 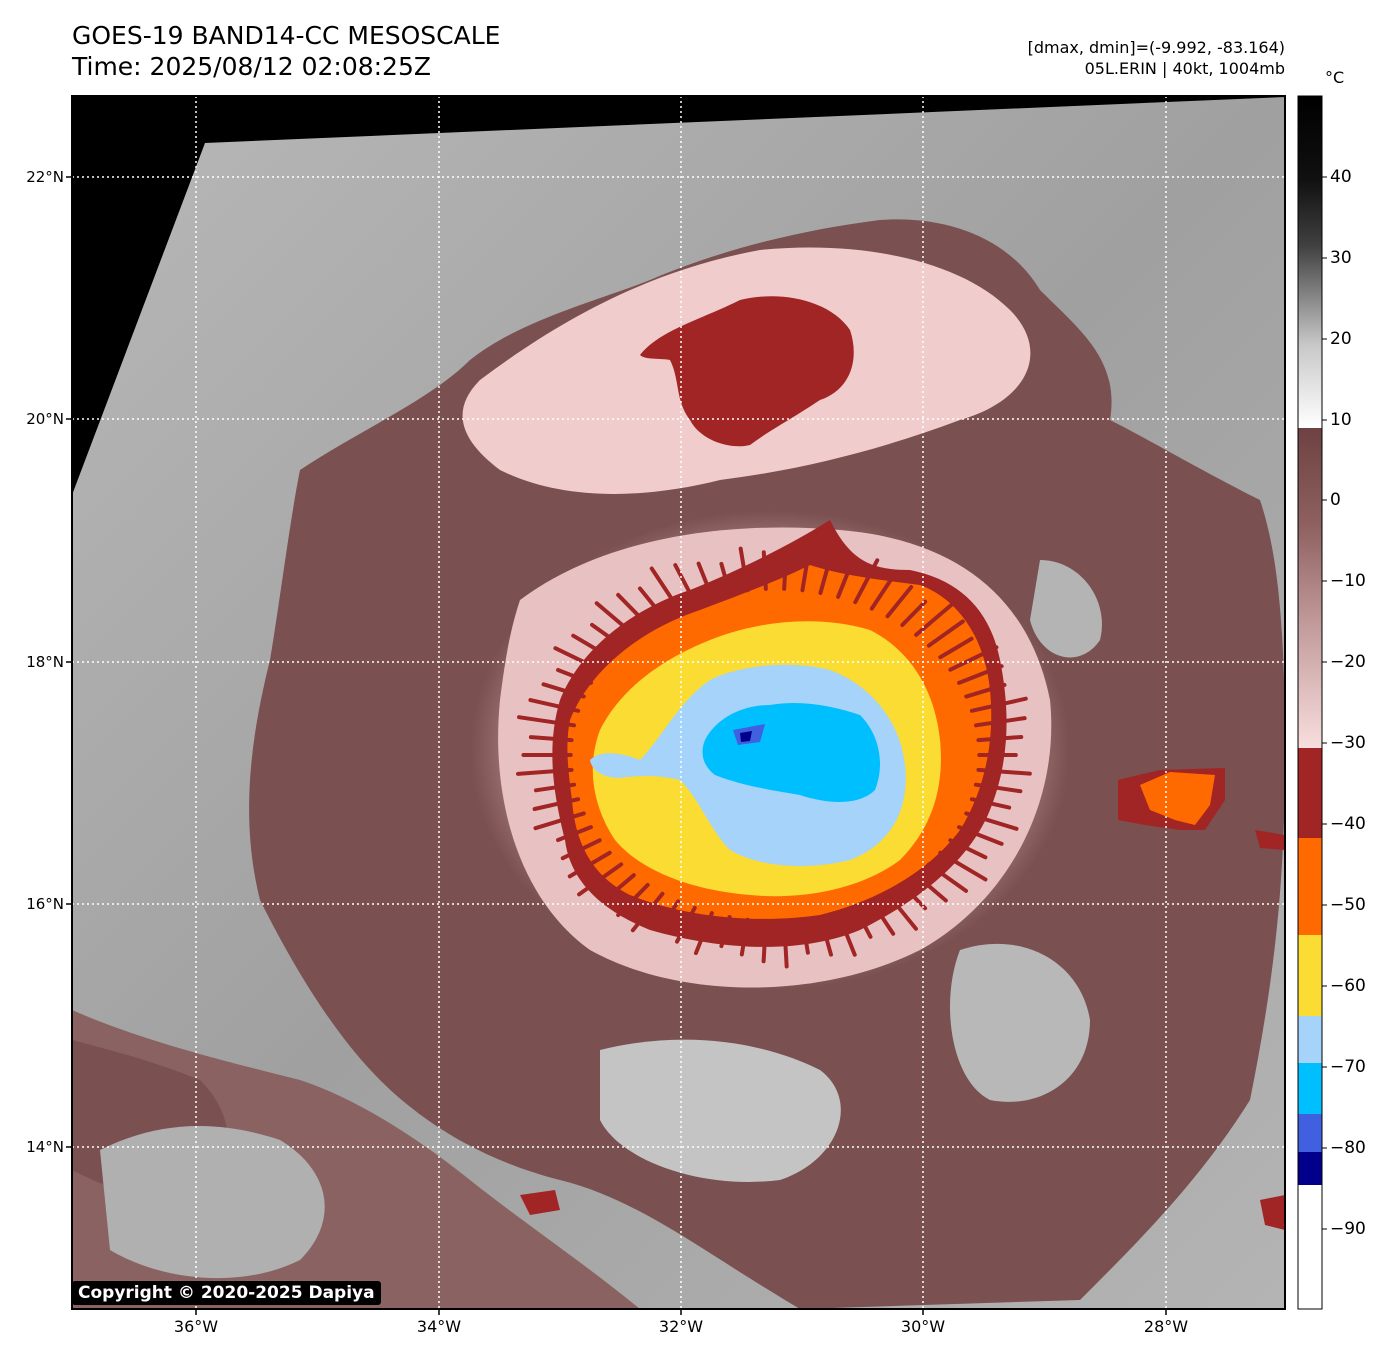 What do you see at coordinates (1177, 798) in the screenshot?
I see `orange-east-blob` at bounding box center [1177, 798].